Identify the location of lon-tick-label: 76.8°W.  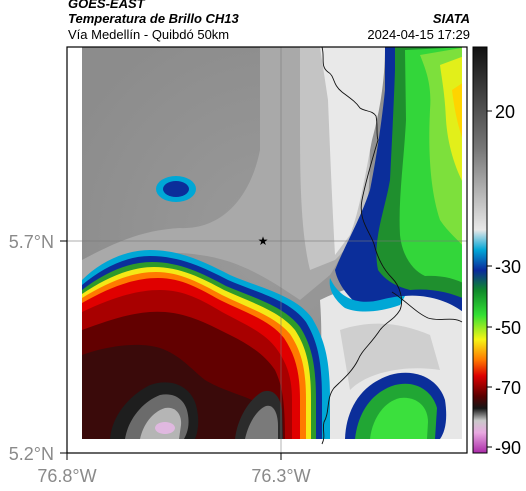
(66, 476).